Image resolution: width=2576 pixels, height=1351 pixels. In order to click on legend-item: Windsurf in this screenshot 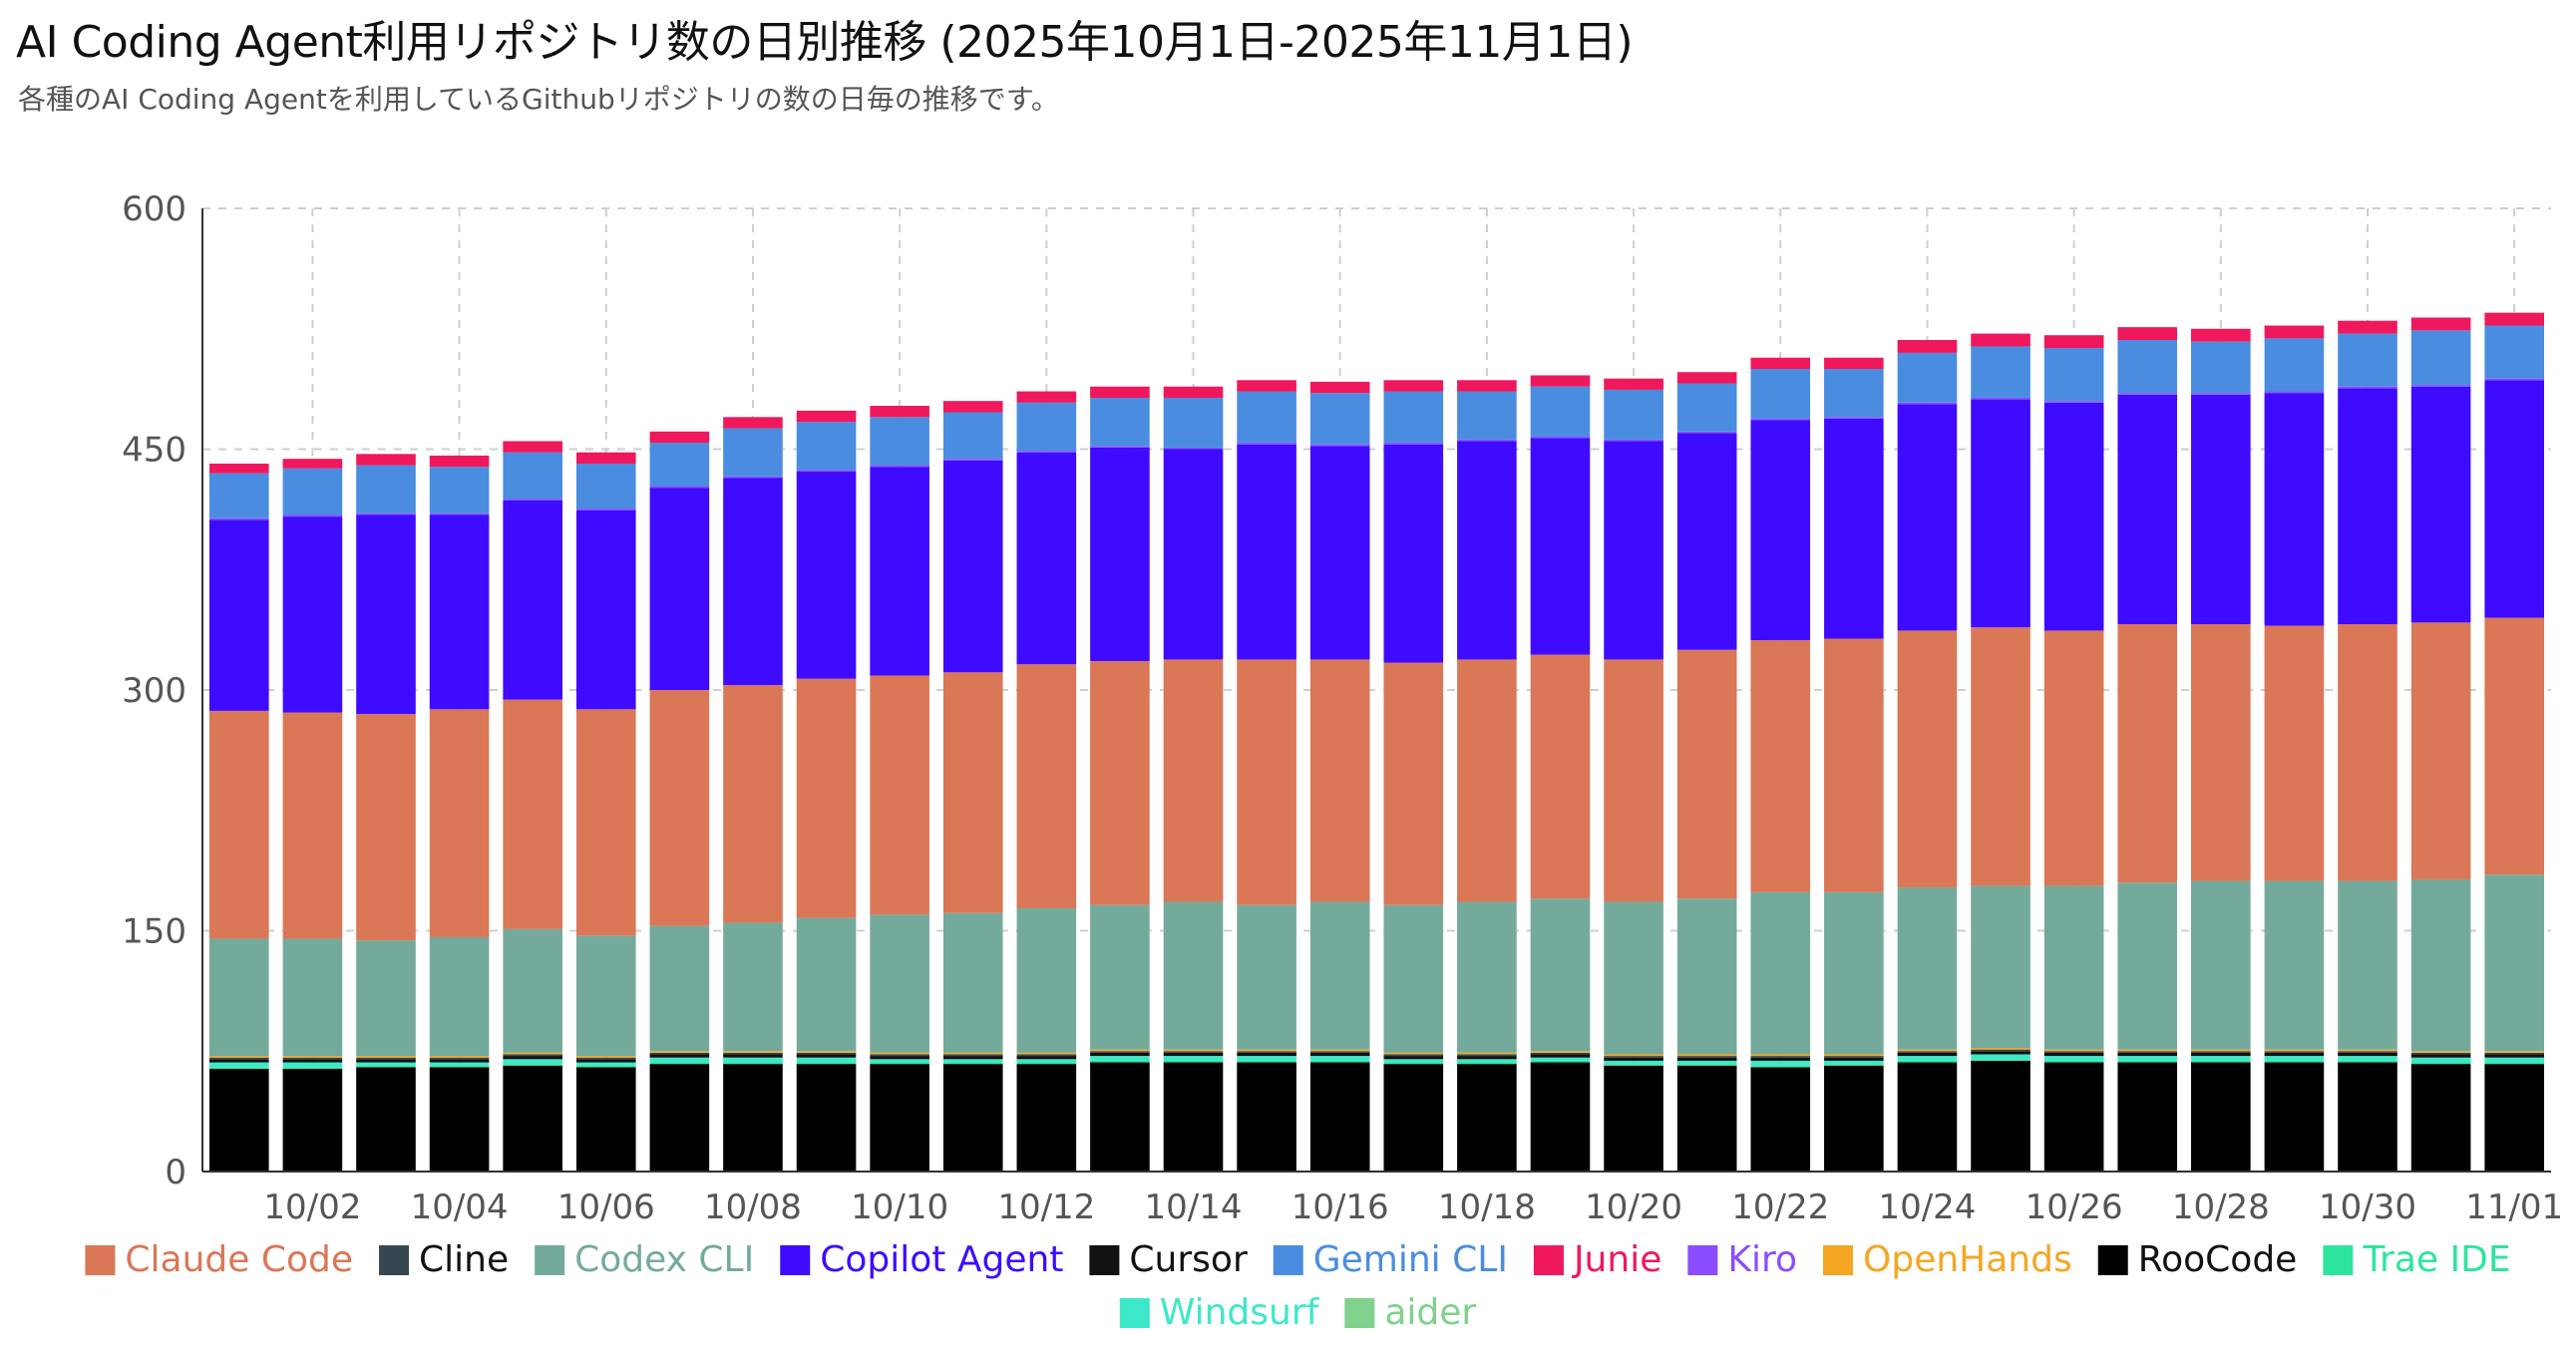, I will do `click(1219, 1313)`.